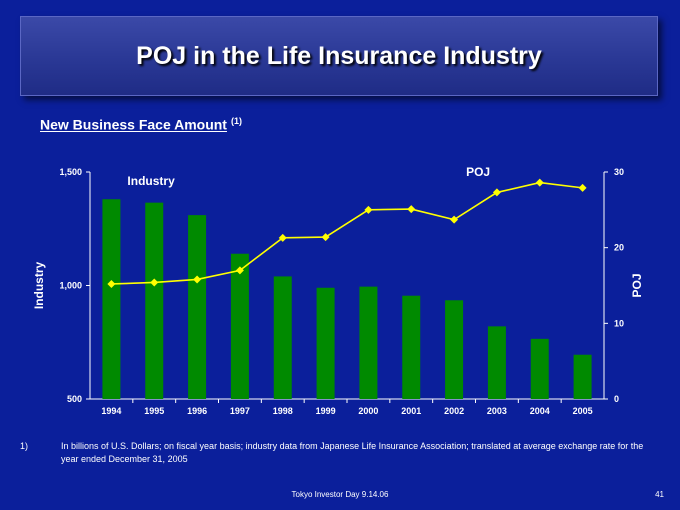  I want to click on x-tick-label: 1996, so click(197, 411).